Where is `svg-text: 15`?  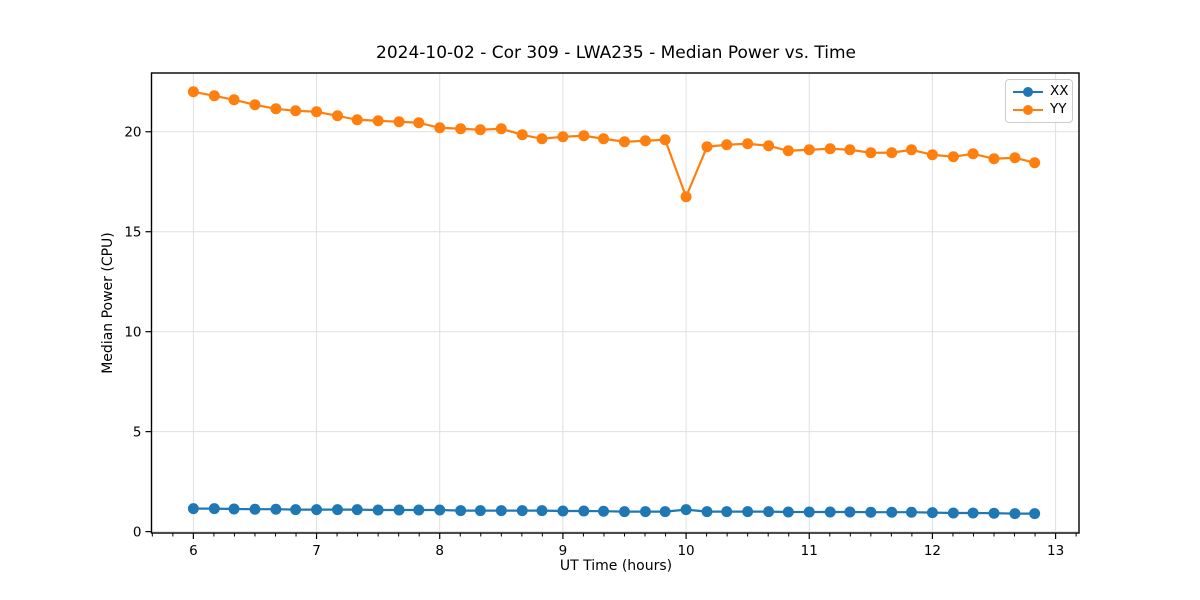 svg-text: 15 is located at coordinates (132, 232).